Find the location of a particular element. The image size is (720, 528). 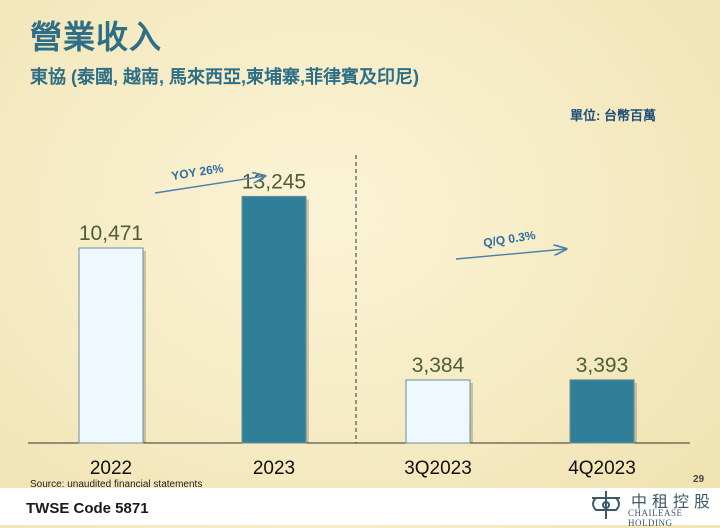

bar-3q2023 is located at coordinates (438, 411).